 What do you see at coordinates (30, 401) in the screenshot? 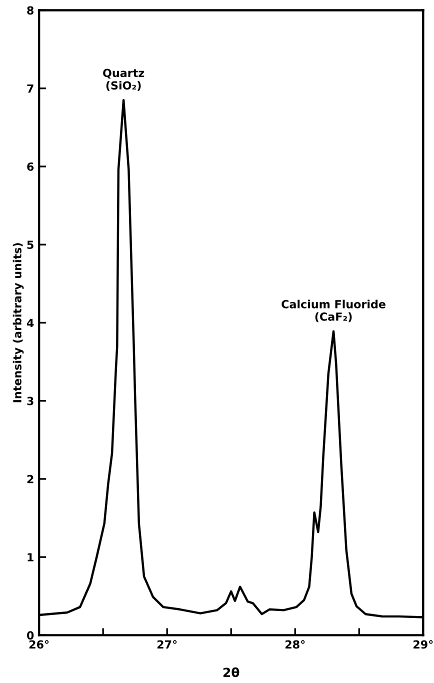
I see `y-tick-label: 3` at bounding box center [30, 401].